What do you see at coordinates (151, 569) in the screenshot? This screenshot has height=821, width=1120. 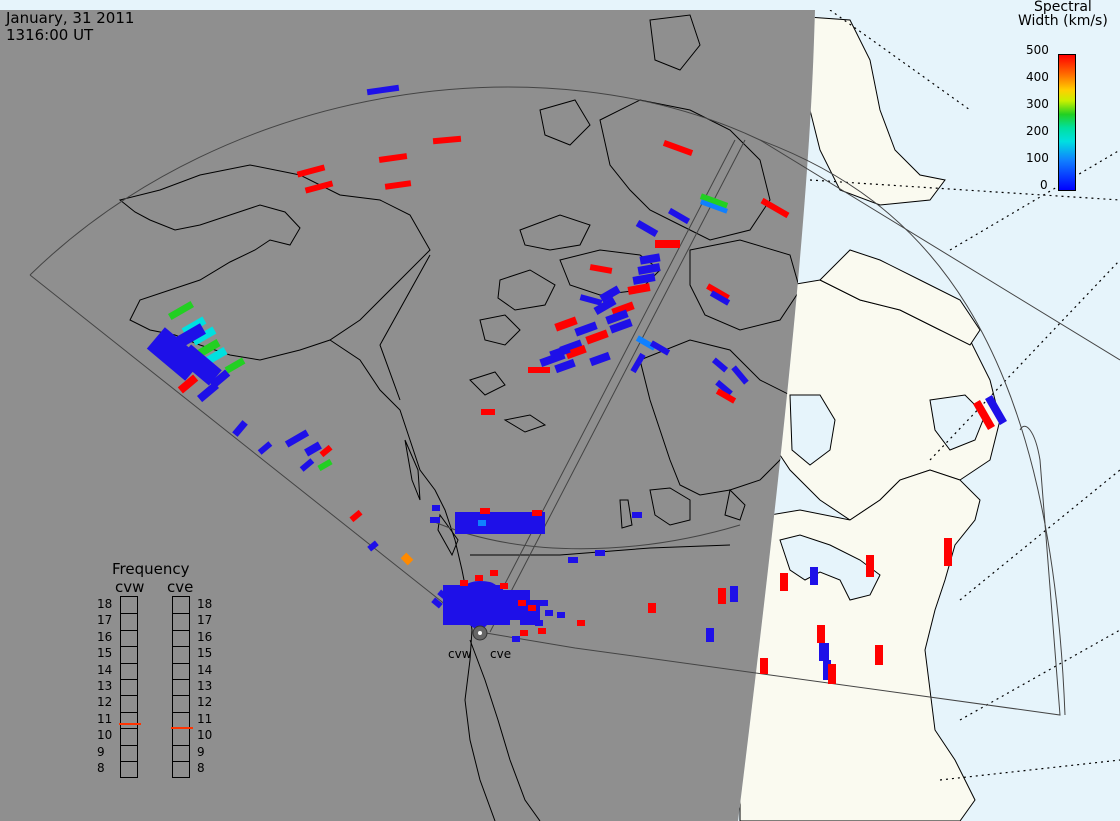 I see `frequency-title: Frequency` at bounding box center [151, 569].